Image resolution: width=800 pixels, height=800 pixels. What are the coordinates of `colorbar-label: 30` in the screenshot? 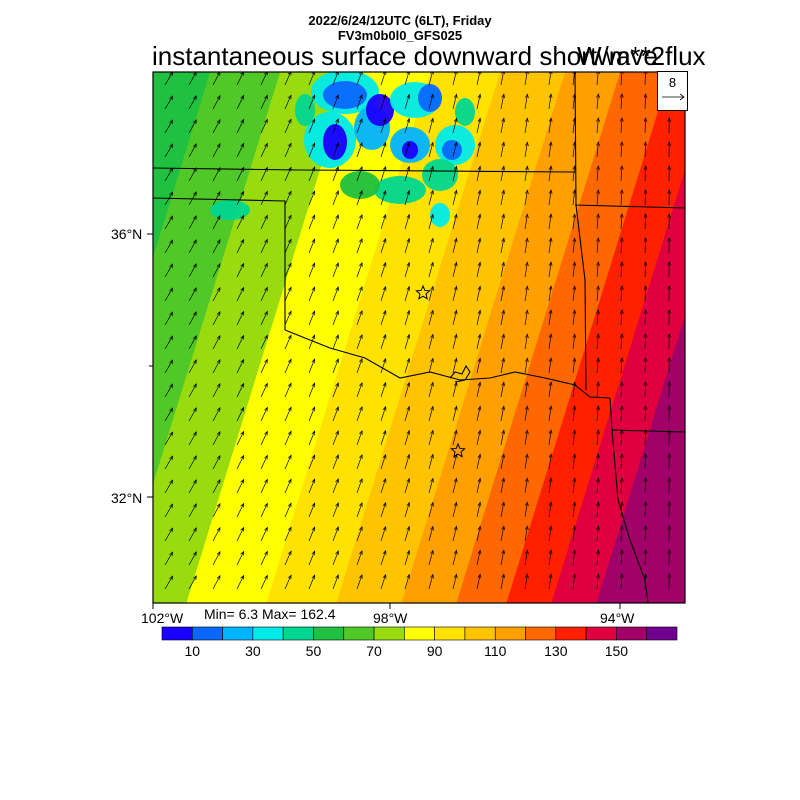 It's located at (253, 651).